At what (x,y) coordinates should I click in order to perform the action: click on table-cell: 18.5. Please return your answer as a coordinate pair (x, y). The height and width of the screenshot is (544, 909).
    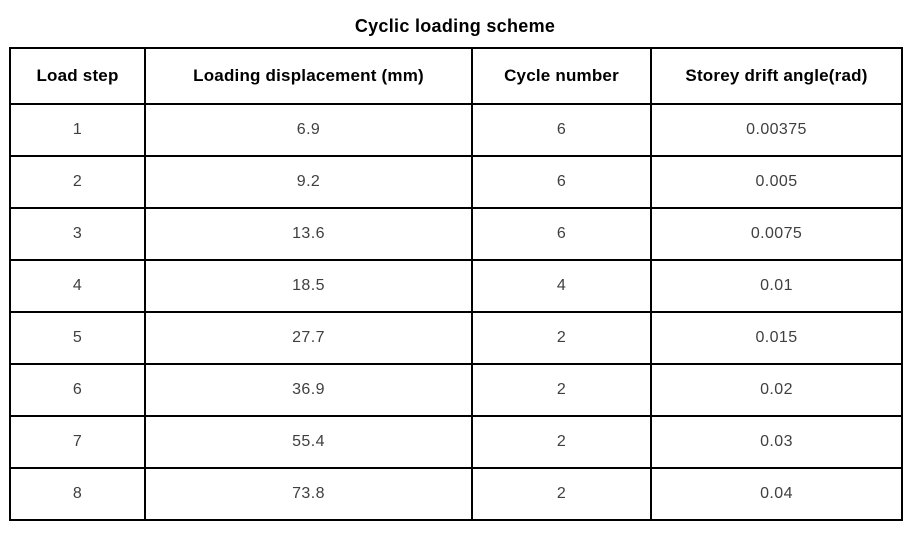
    Looking at the image, I should click on (308, 286).